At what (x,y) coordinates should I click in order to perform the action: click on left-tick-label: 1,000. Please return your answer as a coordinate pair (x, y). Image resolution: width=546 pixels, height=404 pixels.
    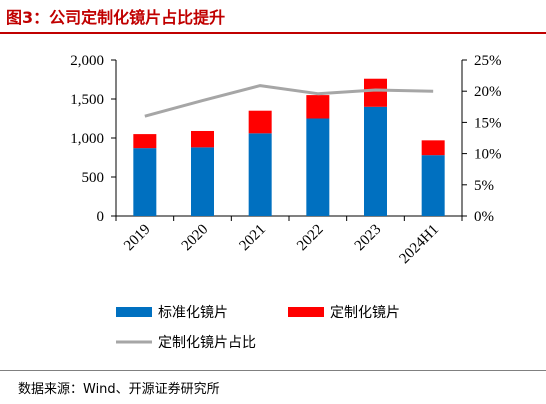
    Looking at the image, I should click on (87, 139).